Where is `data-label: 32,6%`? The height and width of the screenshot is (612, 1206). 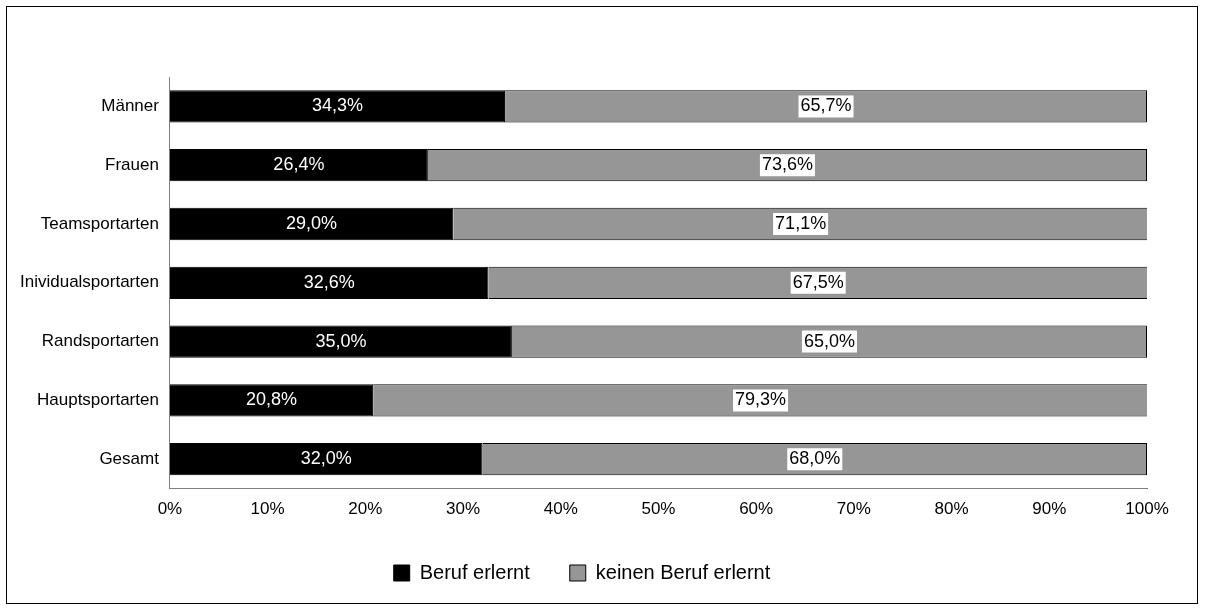 data-label: 32,6% is located at coordinates (329, 281).